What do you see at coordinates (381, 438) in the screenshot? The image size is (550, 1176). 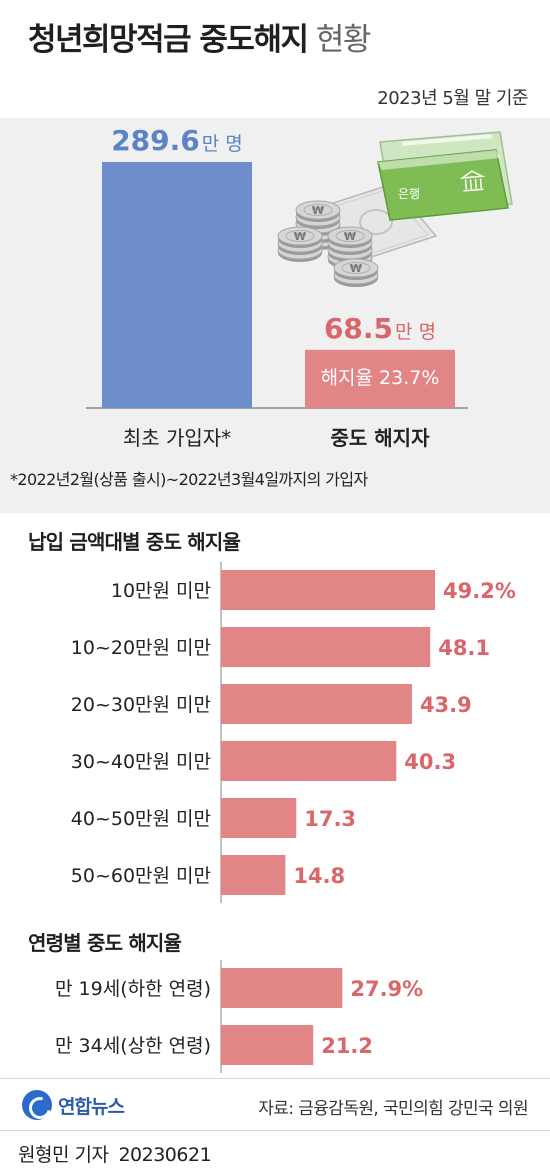 I see `category-label: 중도 해지자` at bounding box center [381, 438].